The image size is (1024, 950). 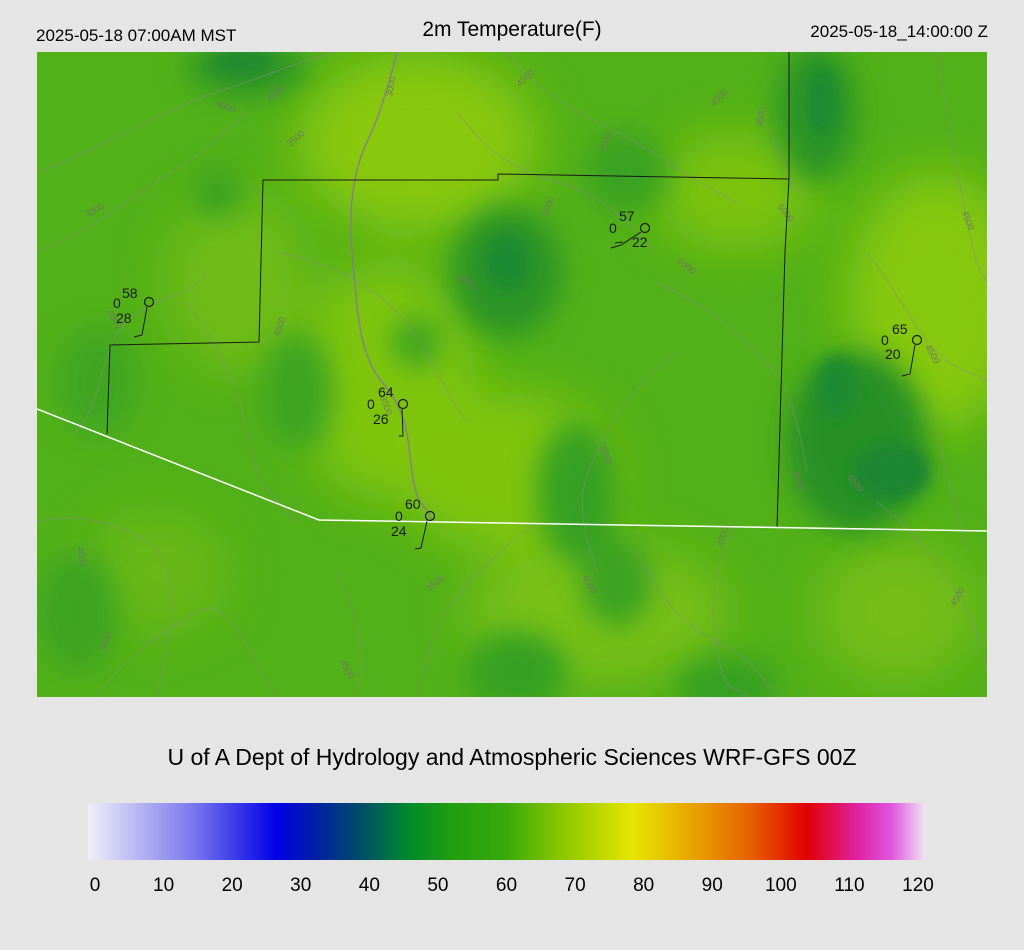 I want to click on colorbar-tick-label: 70, so click(x=575, y=885).